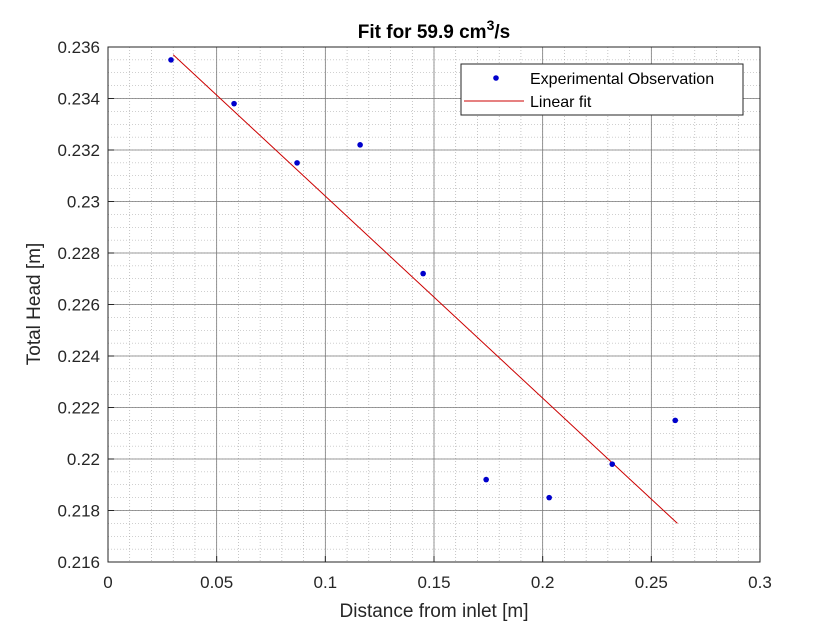 Image resolution: width=840 pixels, height=630 pixels. Describe the element at coordinates (34, 304) in the screenshot. I see `y-axis-label: Total Head [m]` at that location.